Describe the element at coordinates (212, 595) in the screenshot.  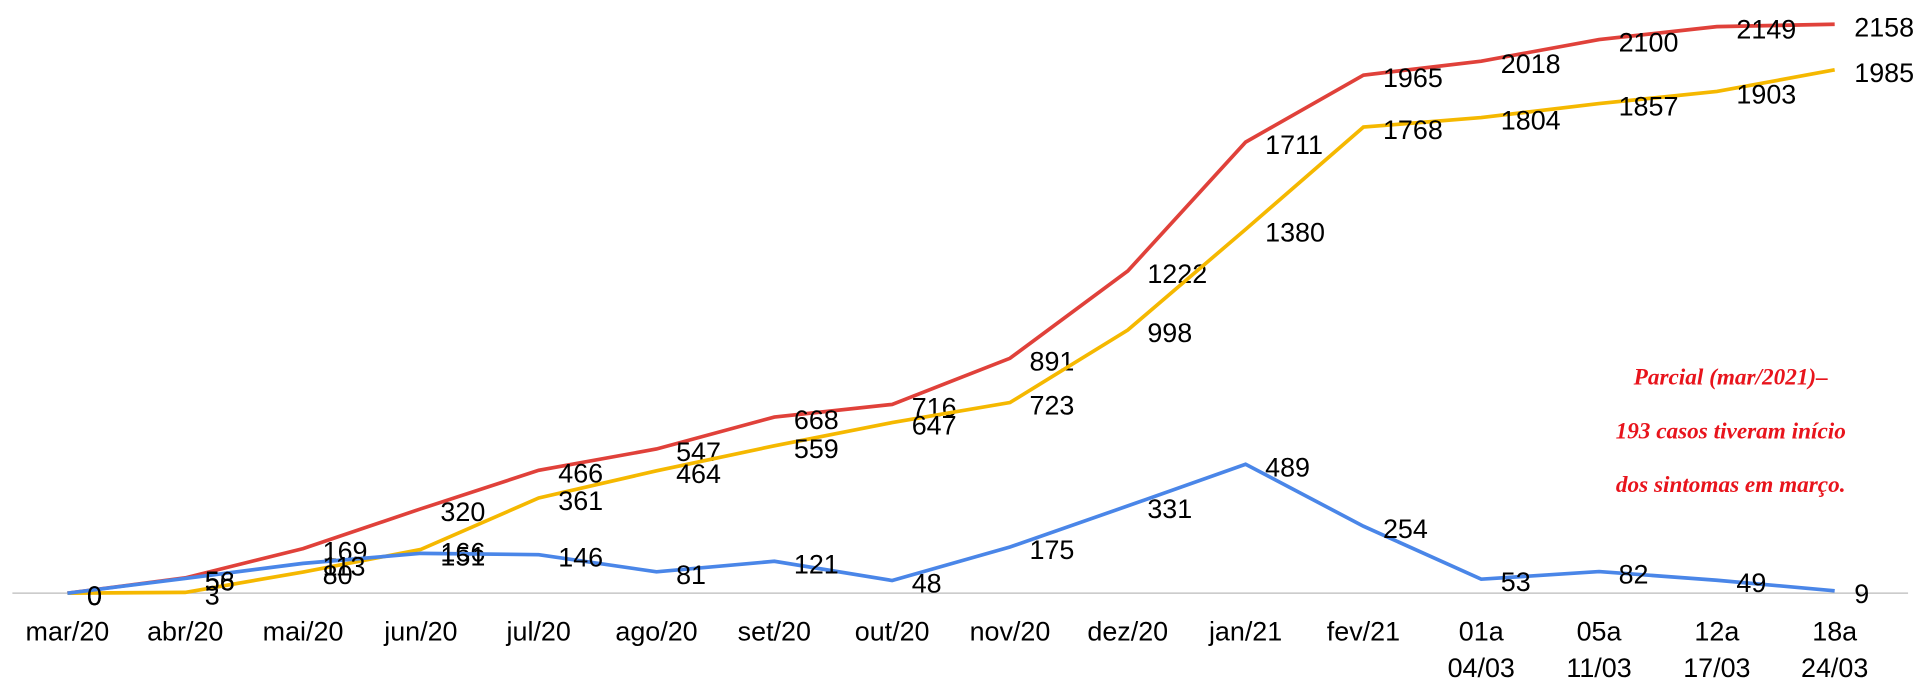
I see `data-label: 3` at that location.